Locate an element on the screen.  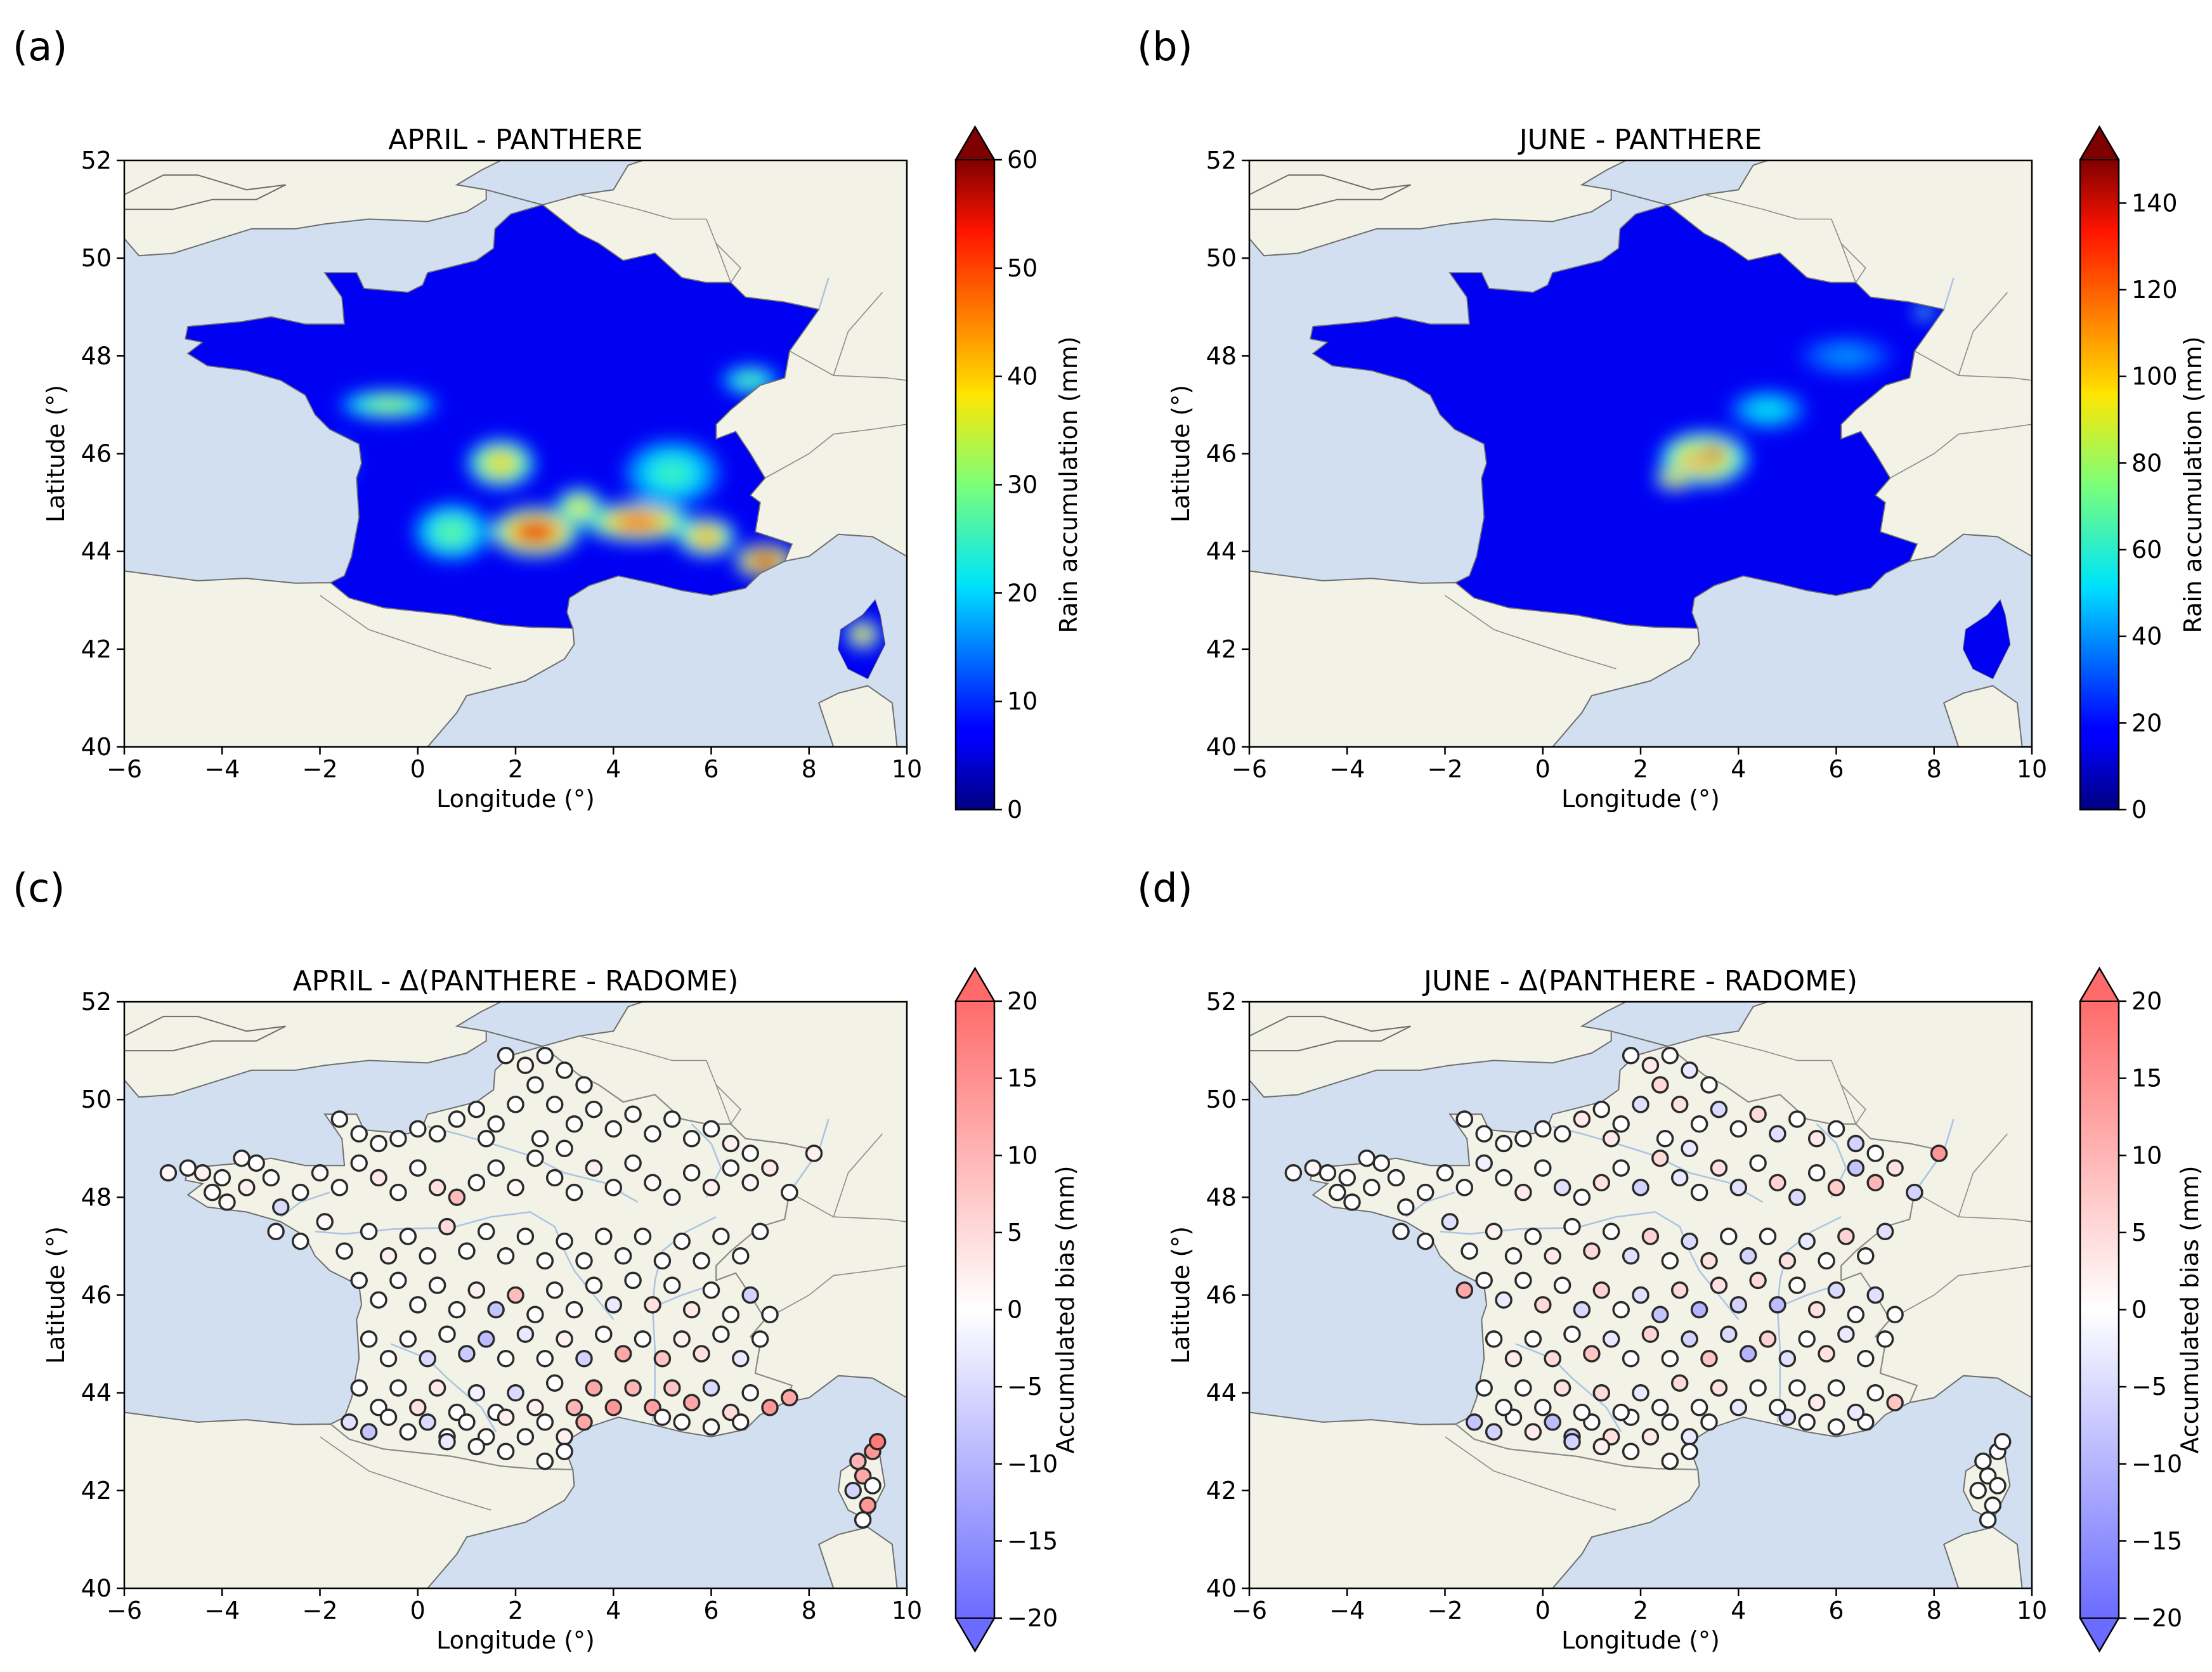
y-tick-label: 50 is located at coordinates (96, 258).